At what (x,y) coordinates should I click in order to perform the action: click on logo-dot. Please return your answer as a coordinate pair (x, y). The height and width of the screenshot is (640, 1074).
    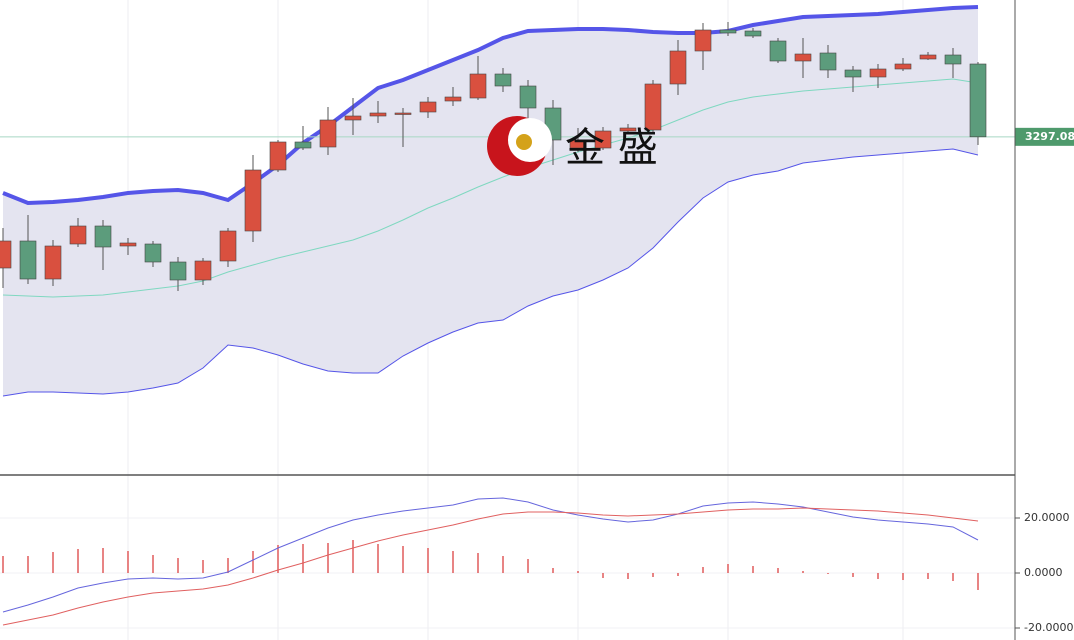
    Looking at the image, I should click on (524, 142).